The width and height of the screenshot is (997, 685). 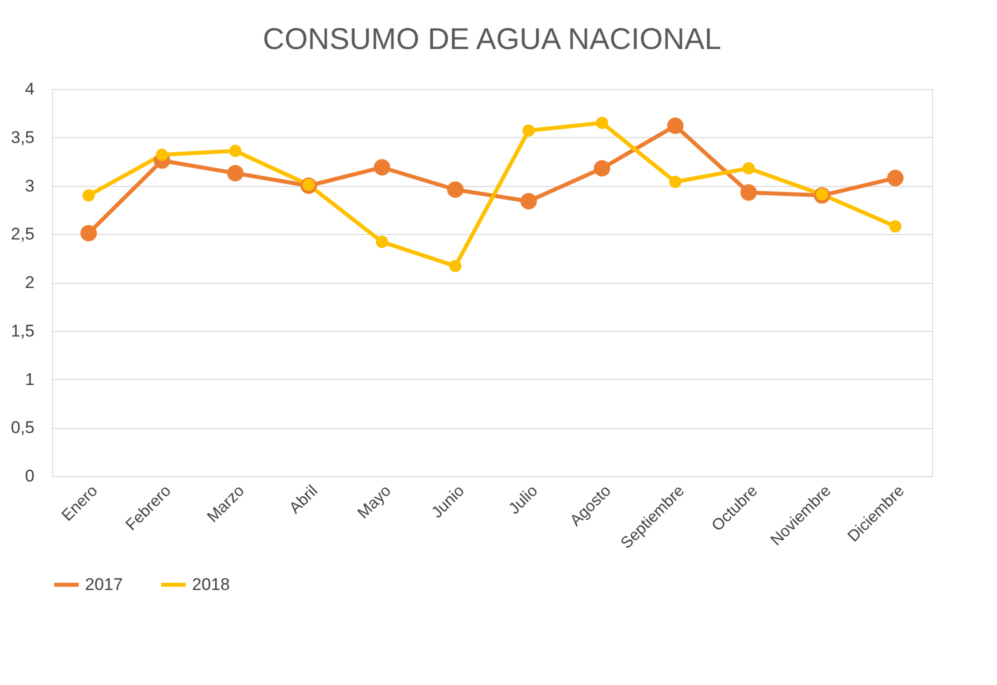 I want to click on y-tick-label: 0, so click(x=29, y=476).